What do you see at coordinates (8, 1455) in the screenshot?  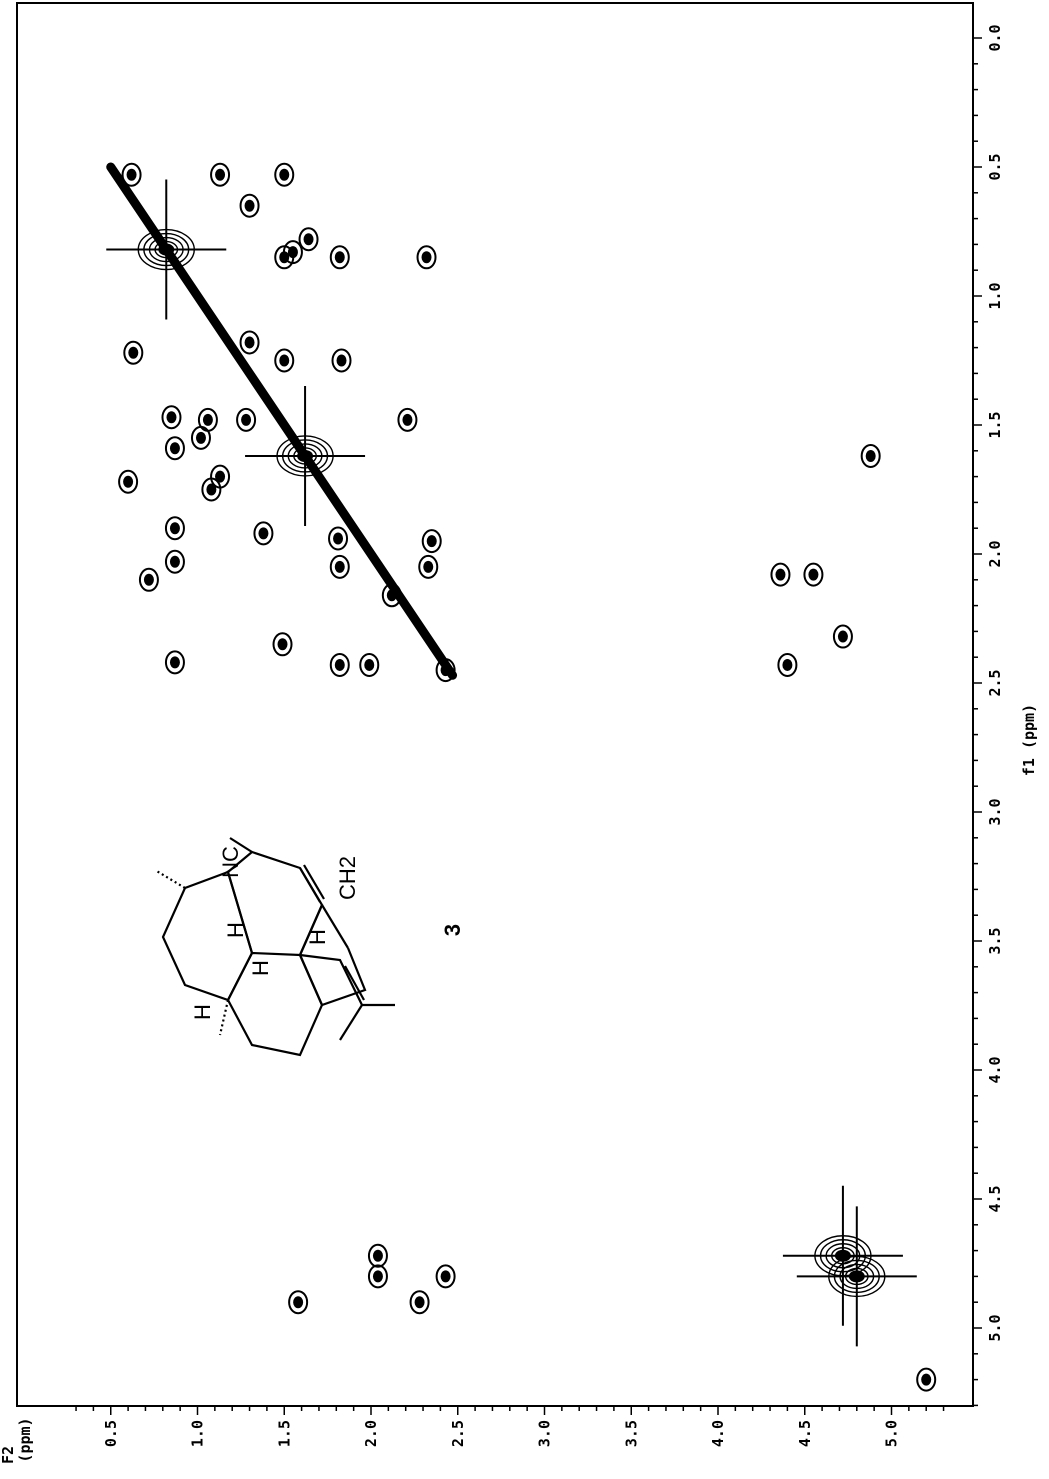 I see `f2-axis-title-line1: F2` at bounding box center [8, 1455].